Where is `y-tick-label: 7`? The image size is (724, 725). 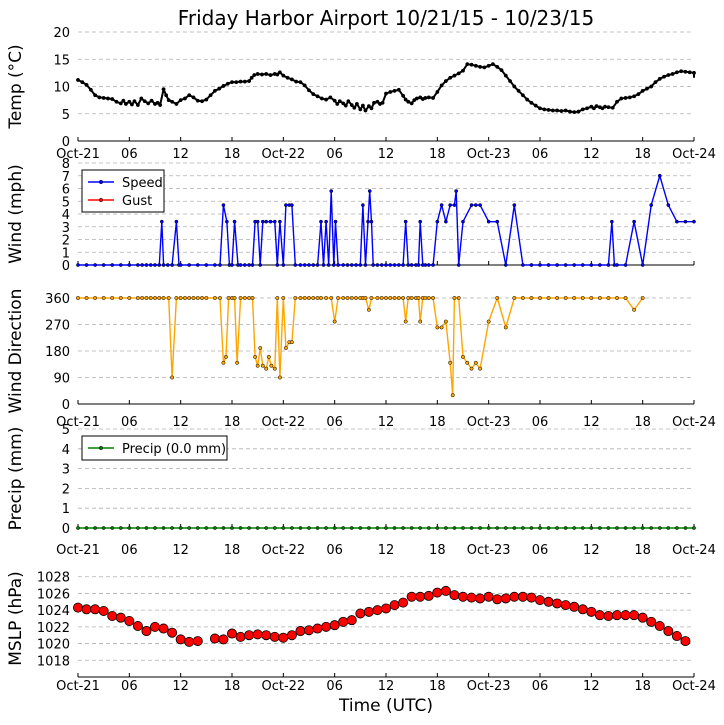
y-tick-label: 7 is located at coordinates (66, 177).